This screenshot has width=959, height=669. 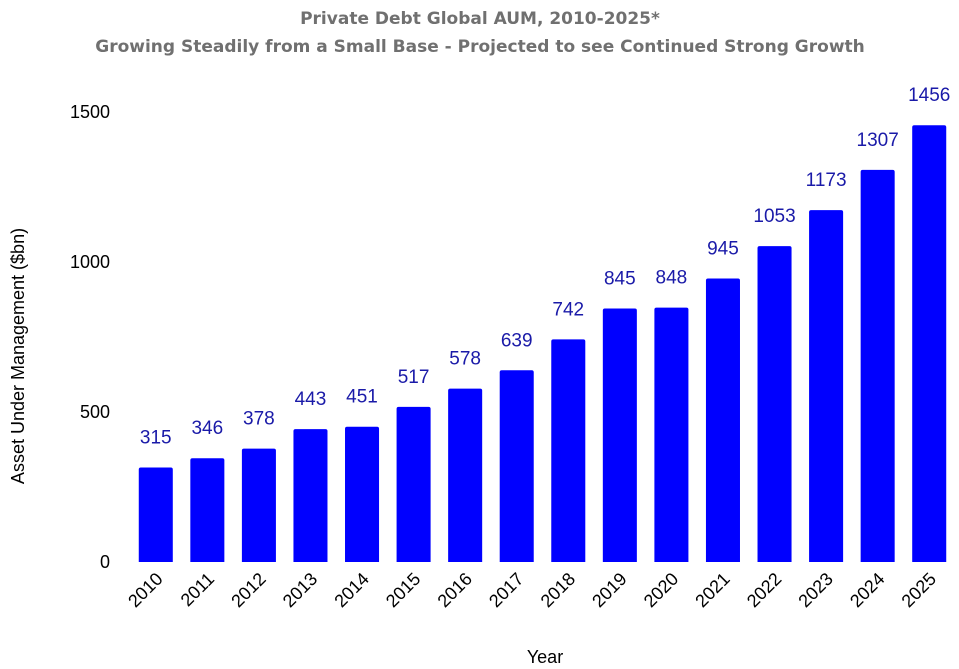 I want to click on y-tick-label: 1000, so click(x=90, y=262).